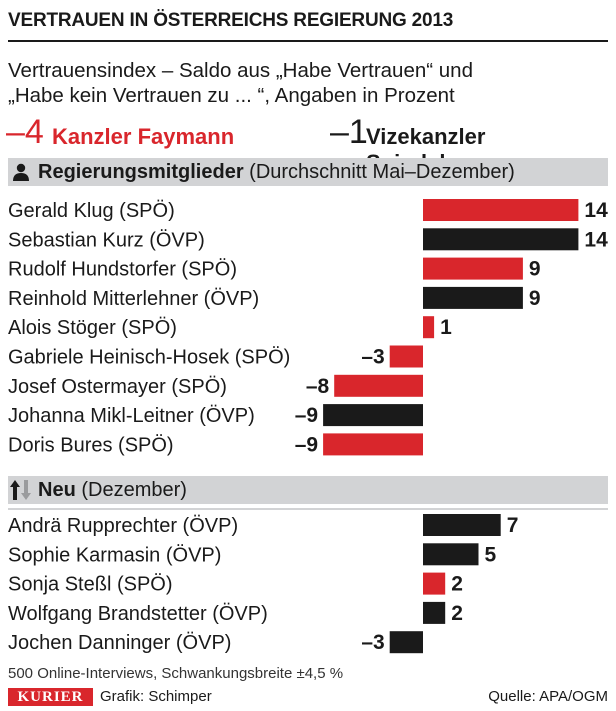 Image resolution: width=616 pixels, height=711 pixels. I want to click on value-label: 5, so click(491, 554).